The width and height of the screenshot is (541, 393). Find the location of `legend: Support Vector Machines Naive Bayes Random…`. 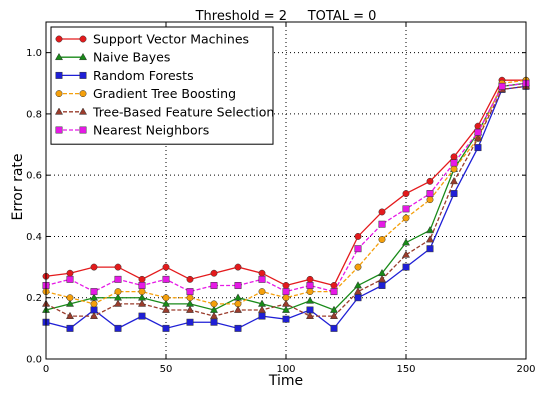

legend: Support Vector Machines Naive Bayes Random… is located at coordinates (162, 85).